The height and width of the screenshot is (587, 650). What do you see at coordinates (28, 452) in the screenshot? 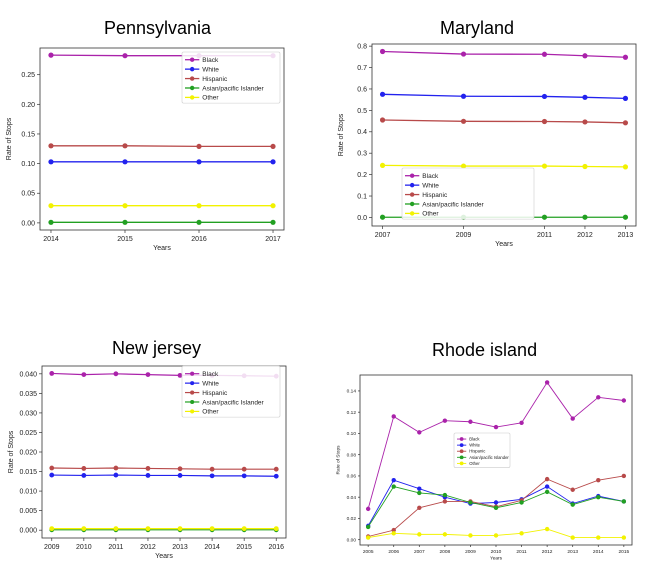
I see `y-tick-label: 0.020` at bounding box center [28, 452].